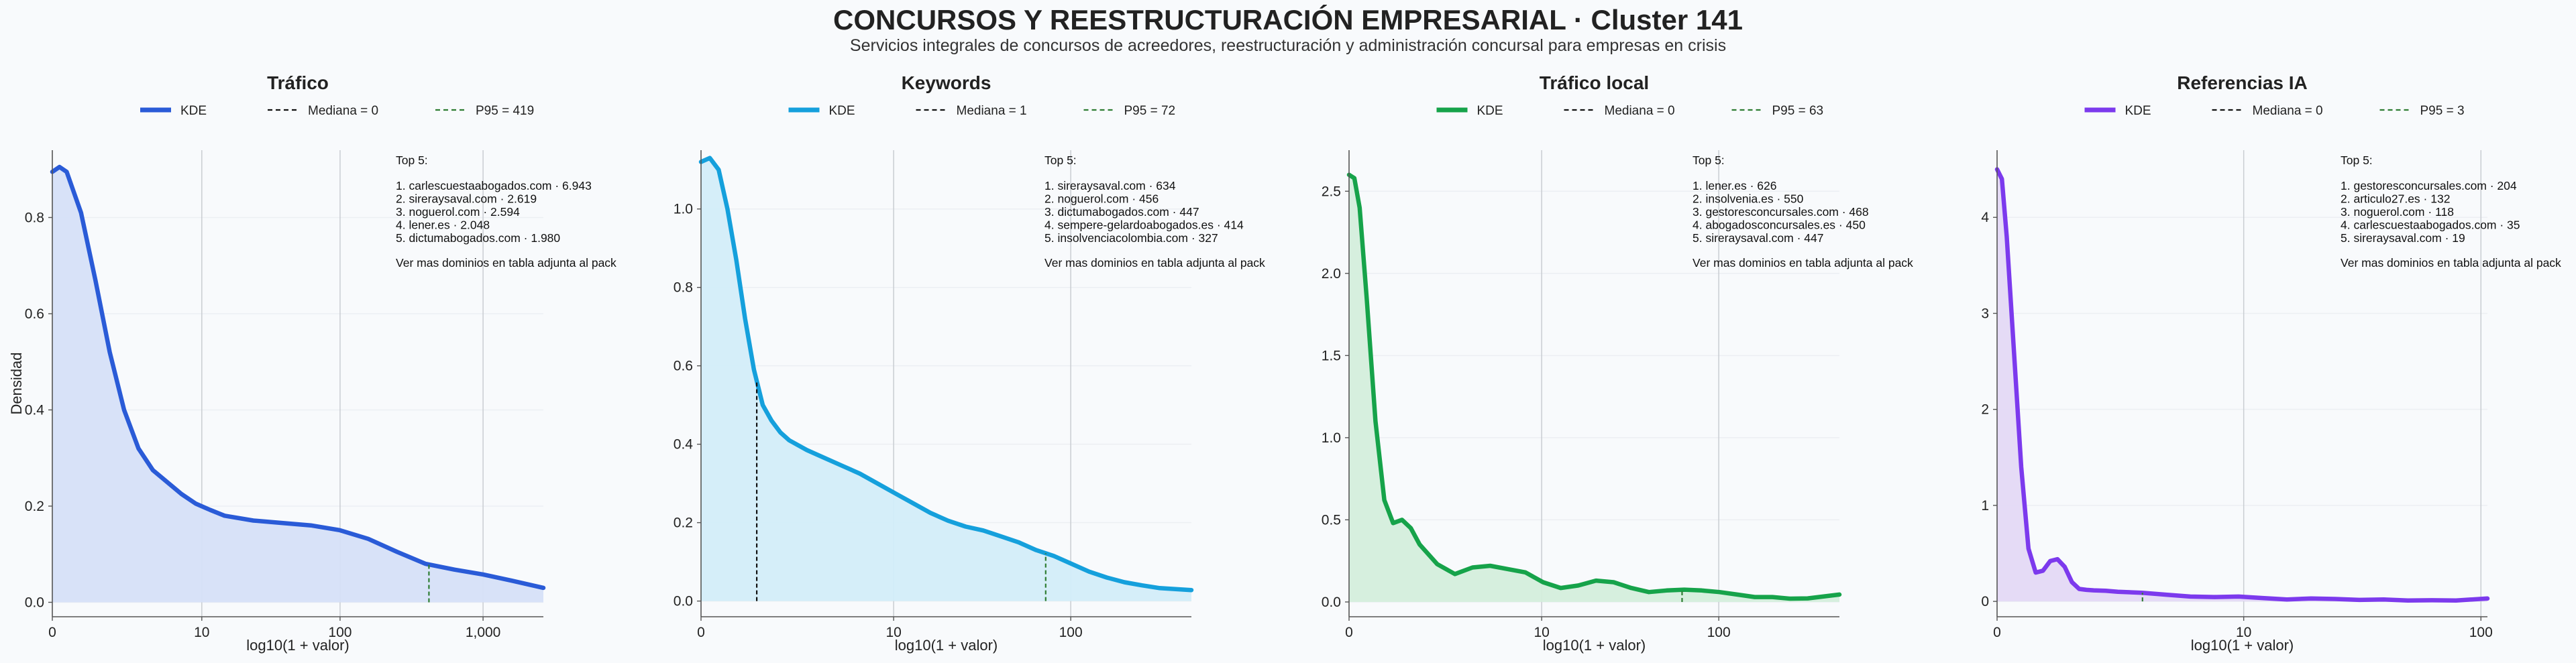 The width and height of the screenshot is (2576, 663). I want to click on annotation-item: 4. sempere-gelardoabogados.es · 414, so click(1144, 225).